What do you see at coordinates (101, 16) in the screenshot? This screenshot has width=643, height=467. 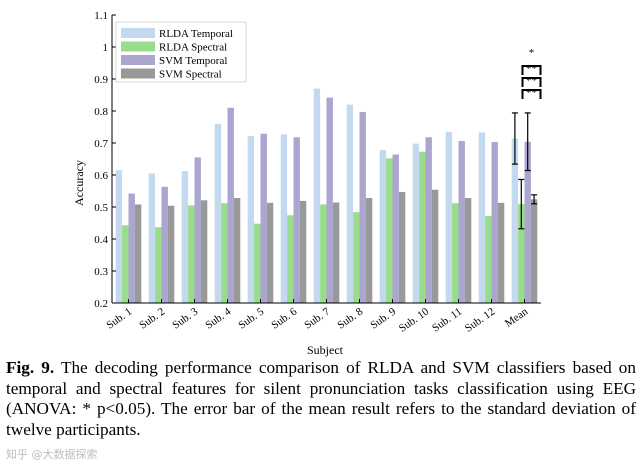 I see `y-tick-label: 1.1` at bounding box center [101, 16].